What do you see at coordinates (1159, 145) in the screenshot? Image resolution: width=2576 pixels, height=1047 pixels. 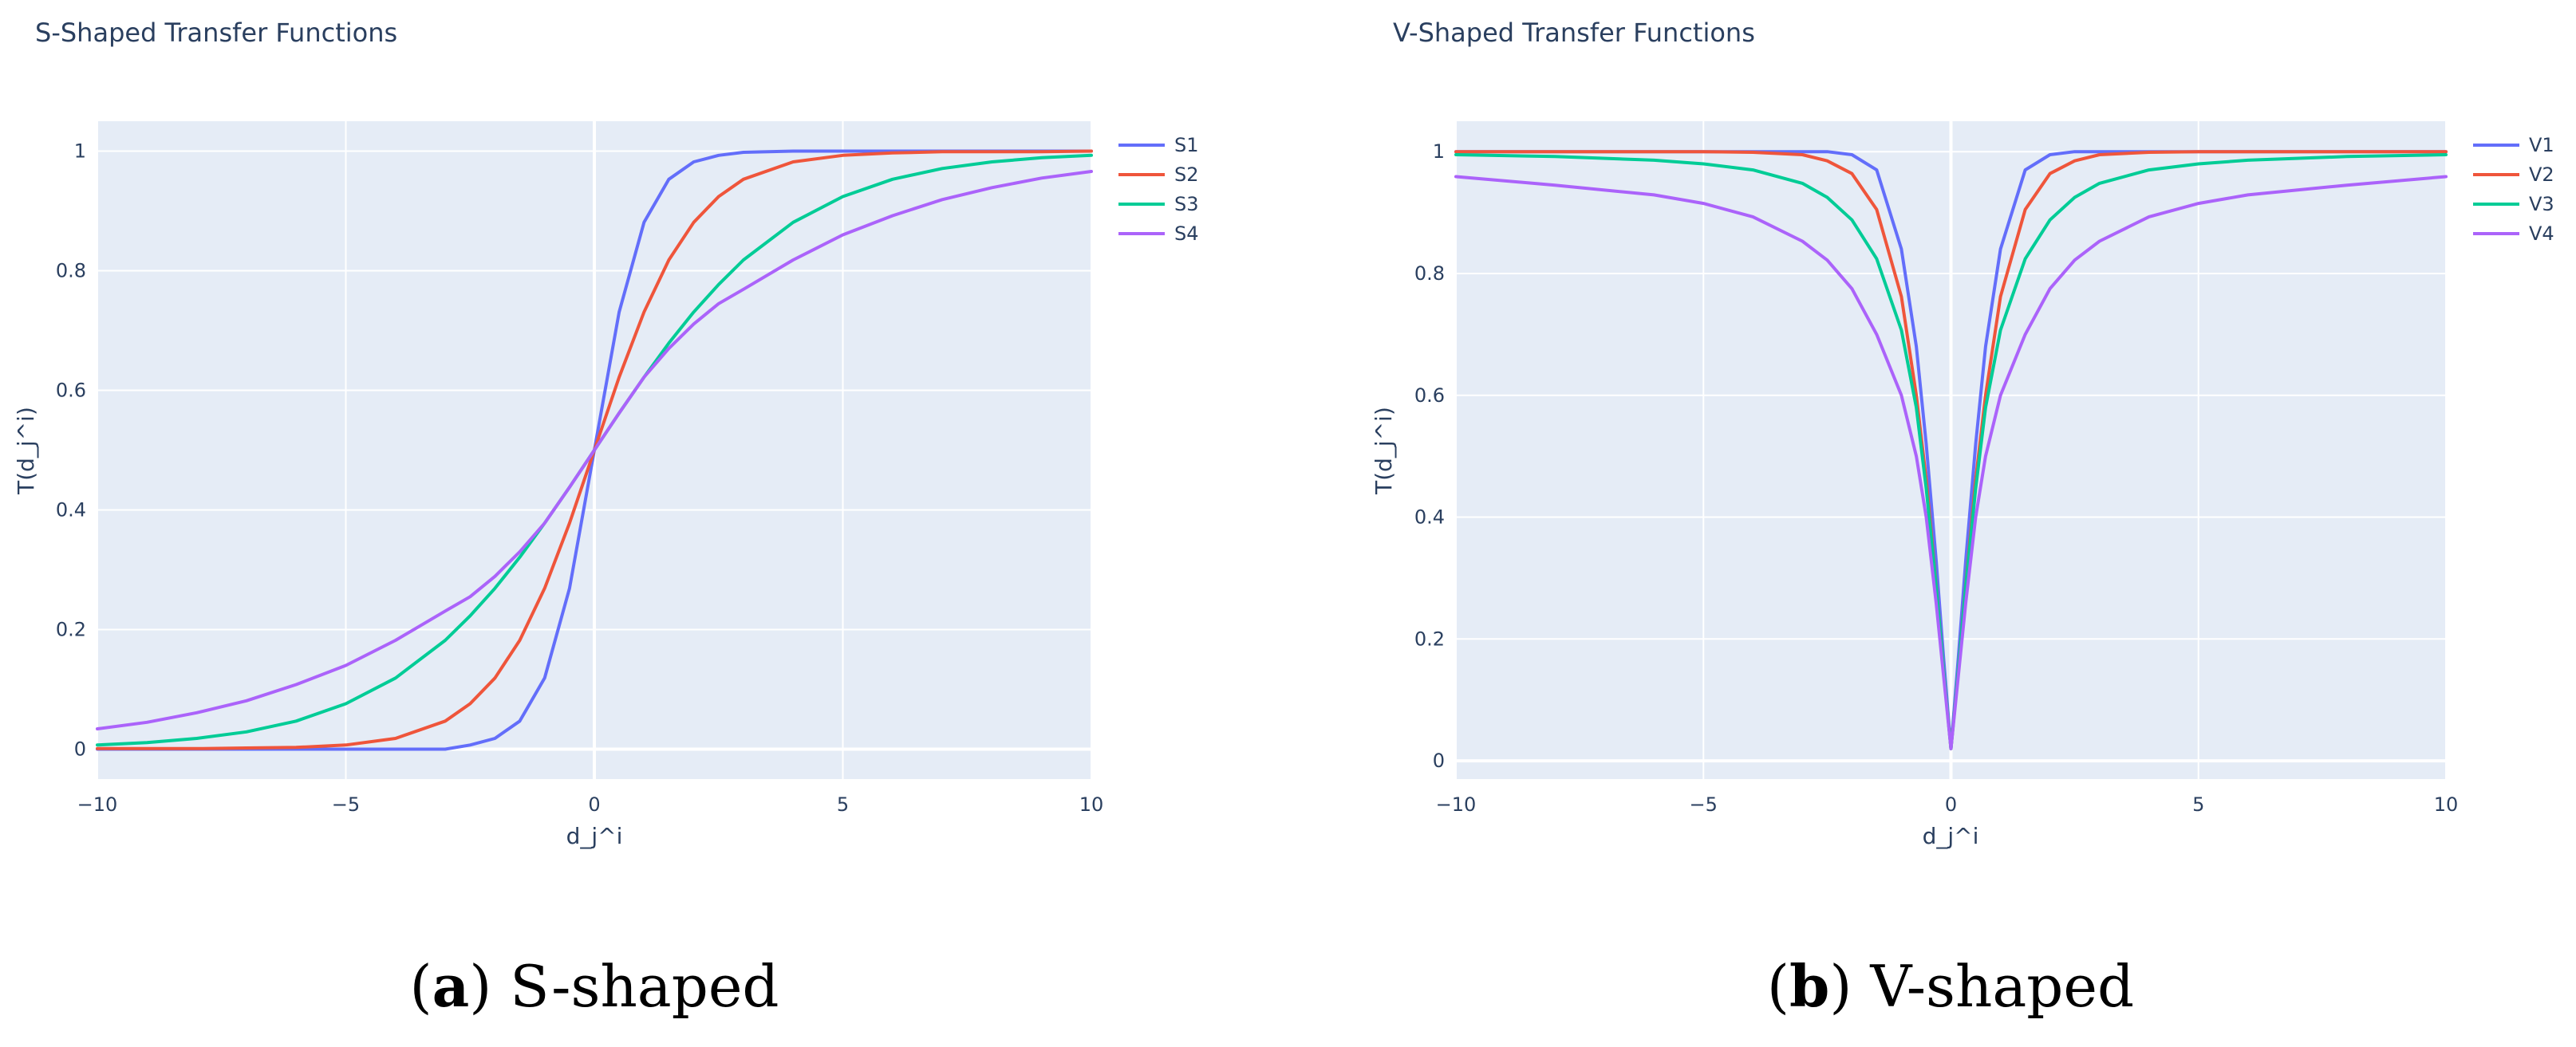 I see `legend-item-s1: S1` at bounding box center [1159, 145].